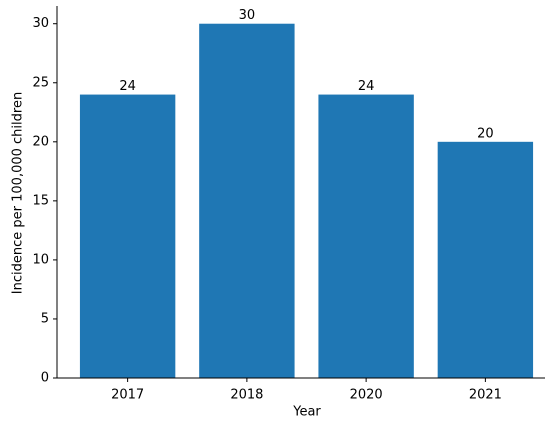 Image resolution: width=550 pixels, height=427 pixels. I want to click on x-axis-label: Year, so click(306, 412).